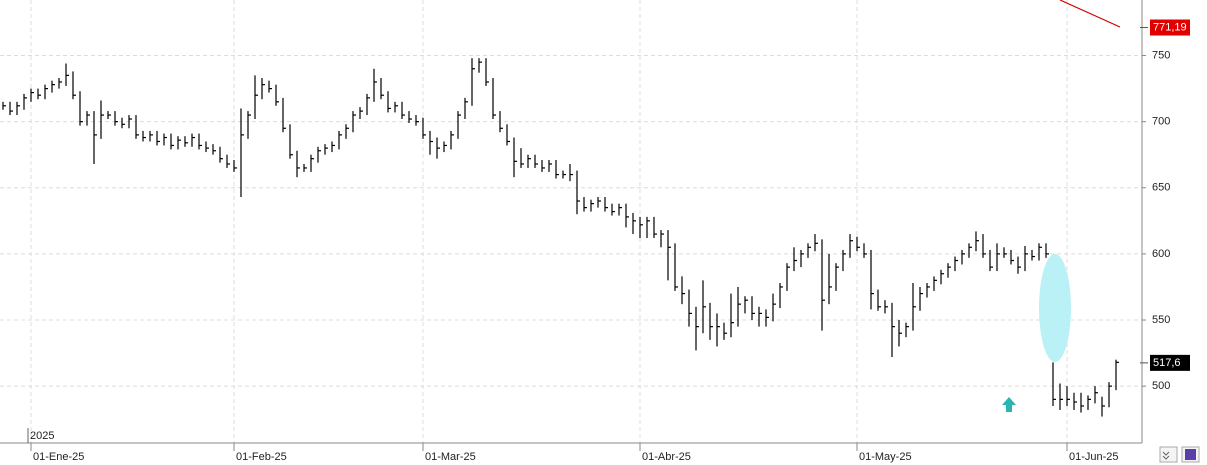 Image resolution: width=1207 pixels, height=465 pixels. What do you see at coordinates (1170, 362) in the screenshot?
I see `price-label-box` at bounding box center [1170, 362].